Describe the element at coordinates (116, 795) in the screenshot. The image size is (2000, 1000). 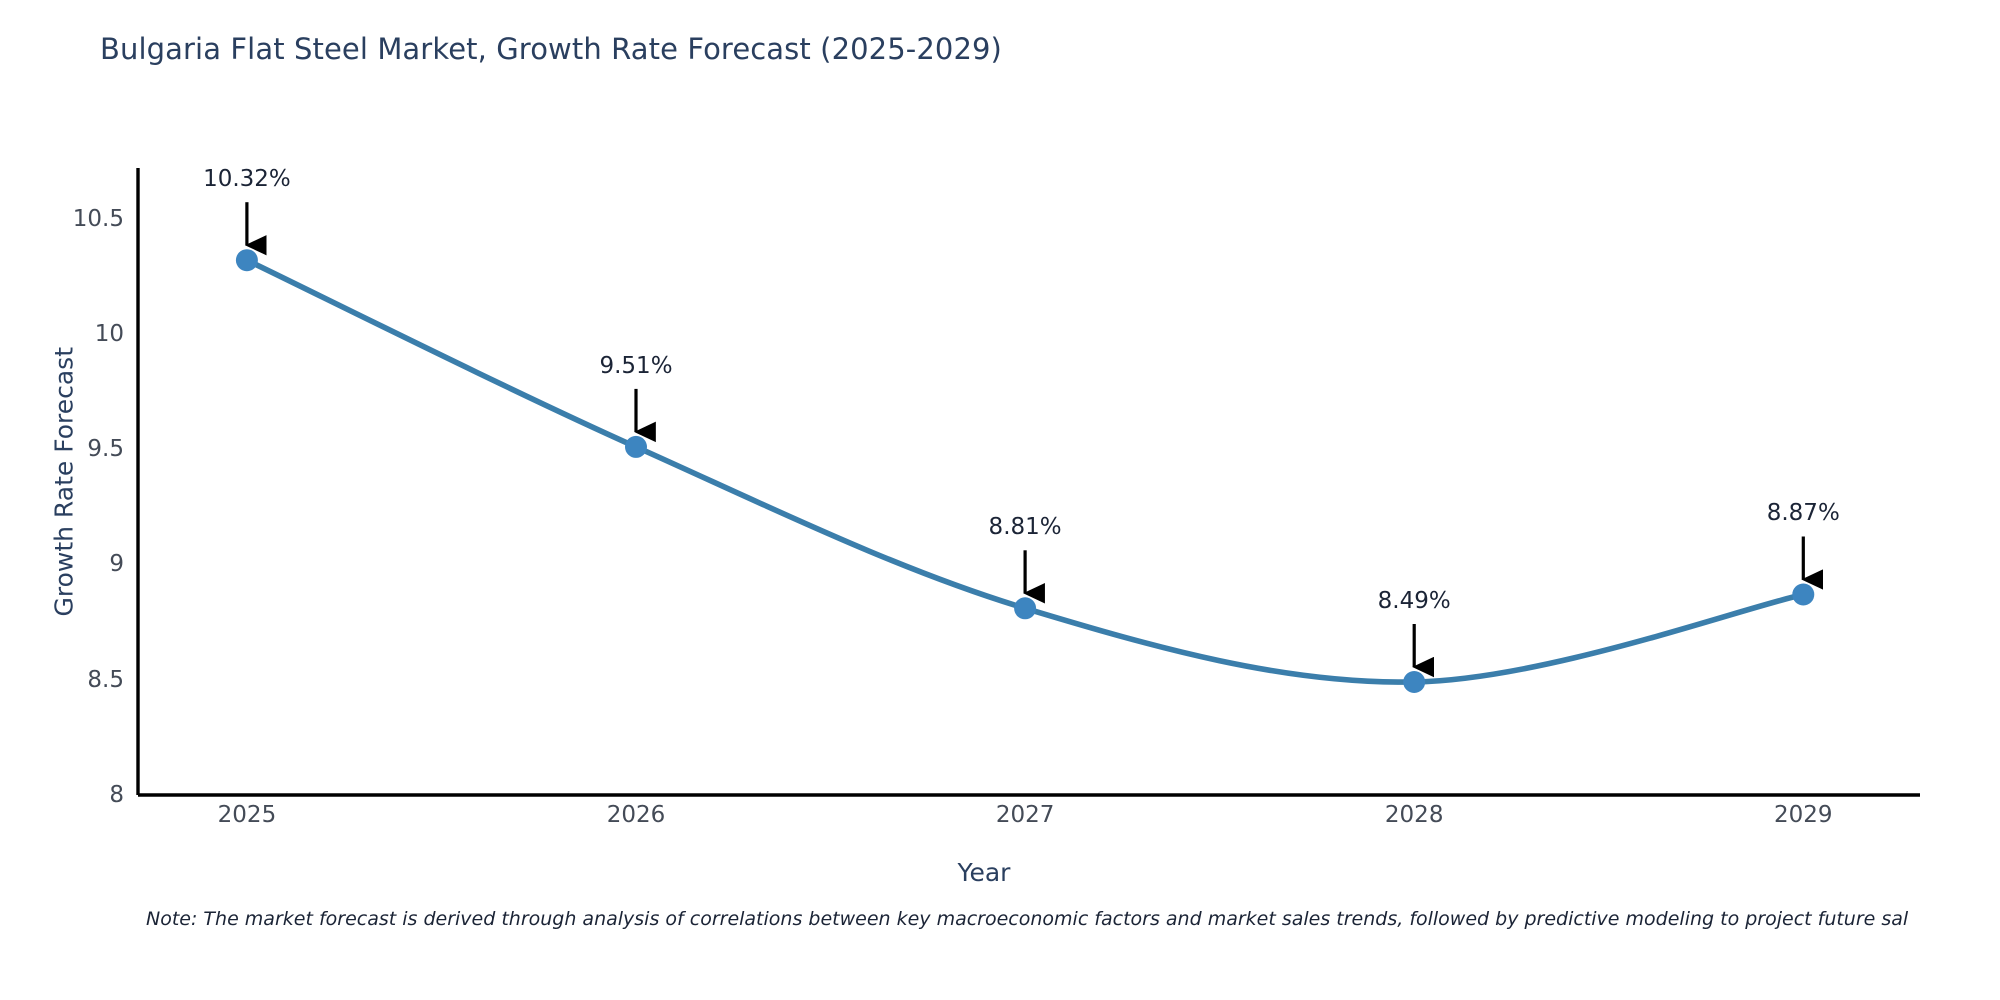
I see `y-tick-label: 8` at that location.